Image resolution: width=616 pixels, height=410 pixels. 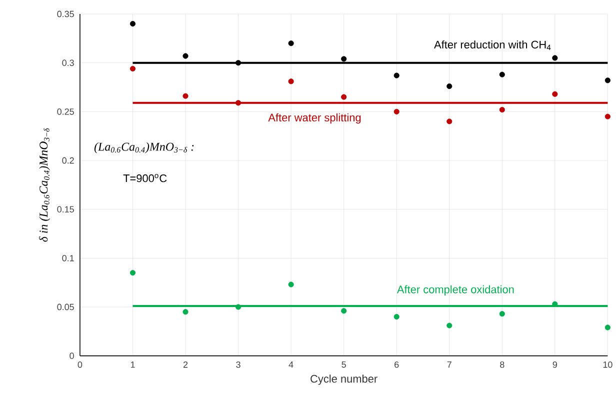 I want to click on x-tick-label: 3, so click(x=238, y=365).